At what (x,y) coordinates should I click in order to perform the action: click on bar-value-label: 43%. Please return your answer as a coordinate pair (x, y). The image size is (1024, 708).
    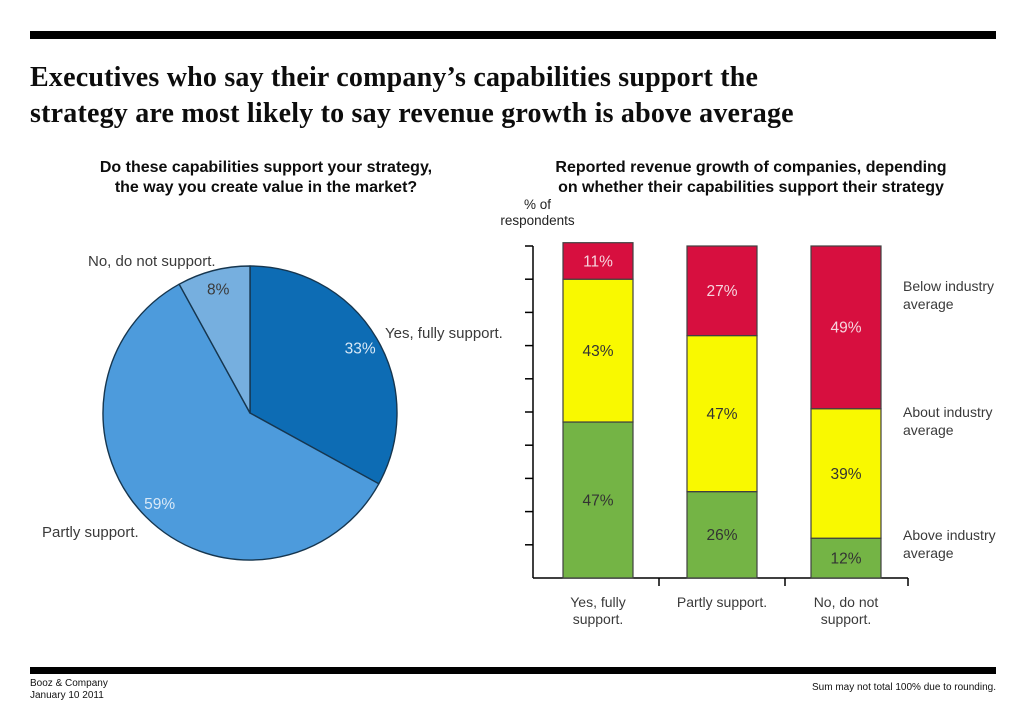
    Looking at the image, I should click on (597, 351).